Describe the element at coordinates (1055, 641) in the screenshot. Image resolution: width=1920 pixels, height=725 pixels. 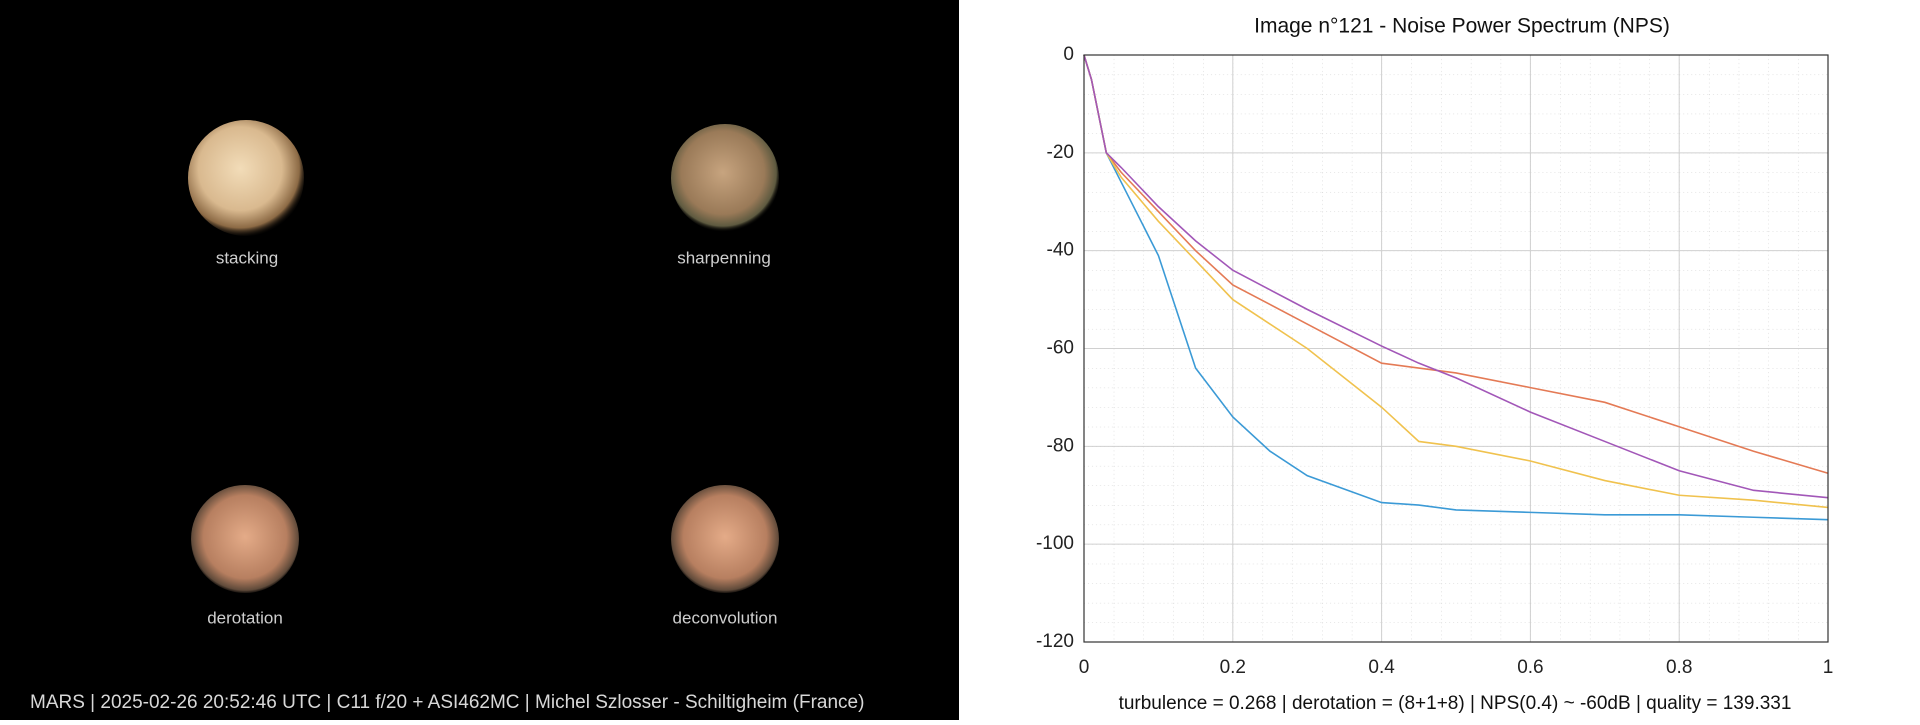
I see `y-tick-label: -120` at that location.